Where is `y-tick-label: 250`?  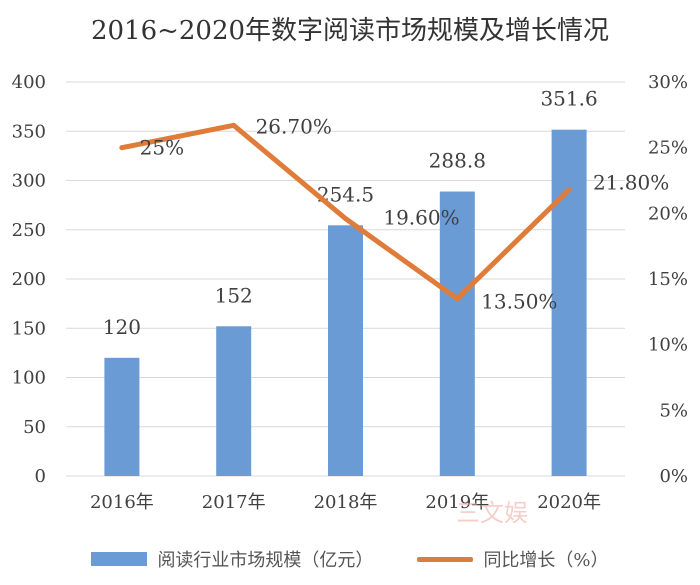
y-tick-label: 250 is located at coordinates (29, 230).